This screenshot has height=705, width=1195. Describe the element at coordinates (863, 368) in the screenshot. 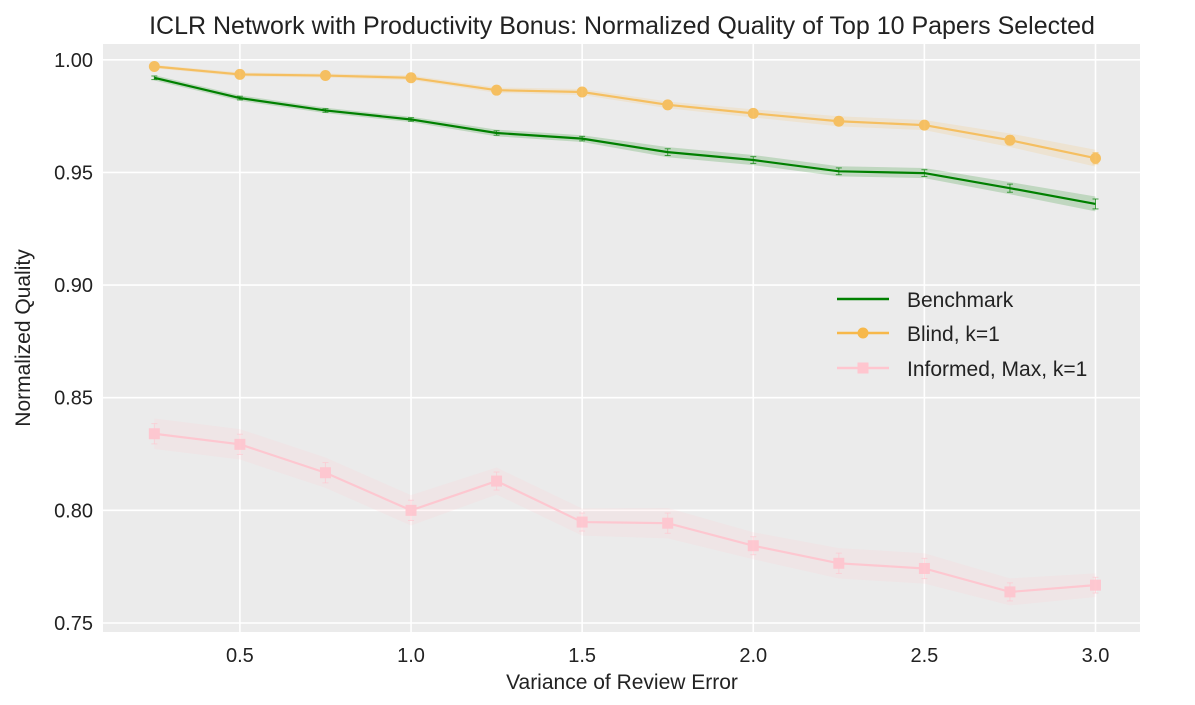

I see `legend-marker-informed` at that location.